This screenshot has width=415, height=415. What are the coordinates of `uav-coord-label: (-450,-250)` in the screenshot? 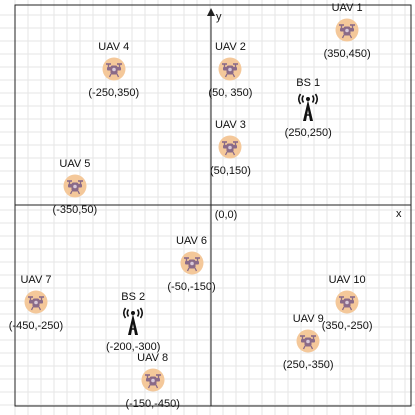 It's located at (36, 326).